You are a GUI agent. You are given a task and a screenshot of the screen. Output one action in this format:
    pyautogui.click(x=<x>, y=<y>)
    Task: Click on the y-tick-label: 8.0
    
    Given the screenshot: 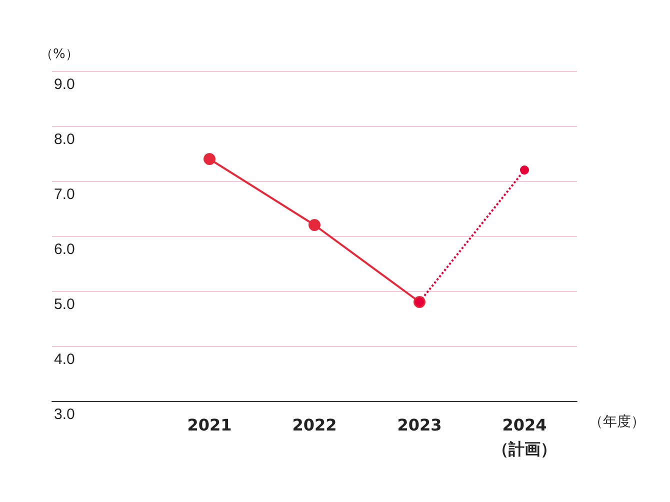 What is the action you would take?
    pyautogui.click(x=64, y=139)
    